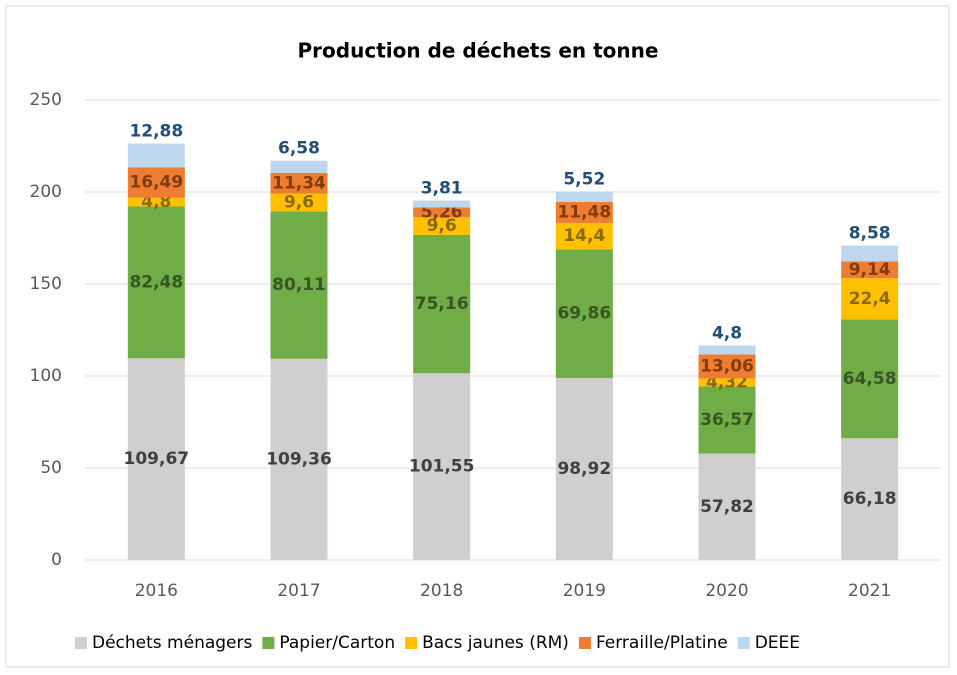 The width and height of the screenshot is (957, 675). I want to click on legend-label: Papier/Carton, so click(337, 643).